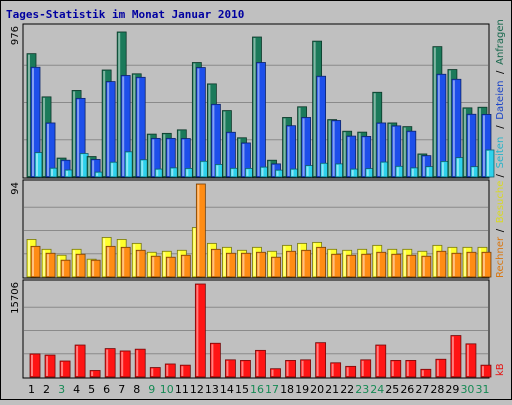  Describe the element at coordinates (500, 257) in the screenshot. I see `legend-rechner: Rechner` at that location.